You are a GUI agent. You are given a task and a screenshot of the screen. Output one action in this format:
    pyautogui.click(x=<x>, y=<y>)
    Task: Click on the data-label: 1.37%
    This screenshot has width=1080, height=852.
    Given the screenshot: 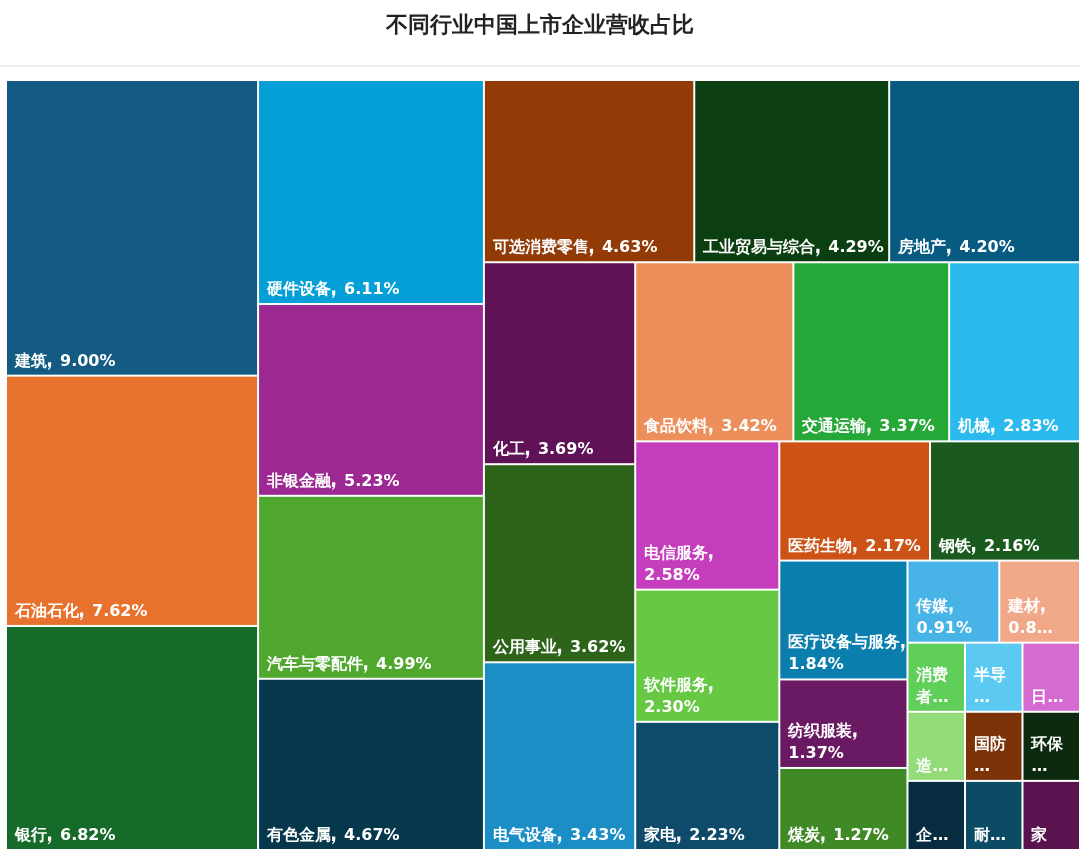 What is the action you would take?
    pyautogui.click(x=816, y=752)
    